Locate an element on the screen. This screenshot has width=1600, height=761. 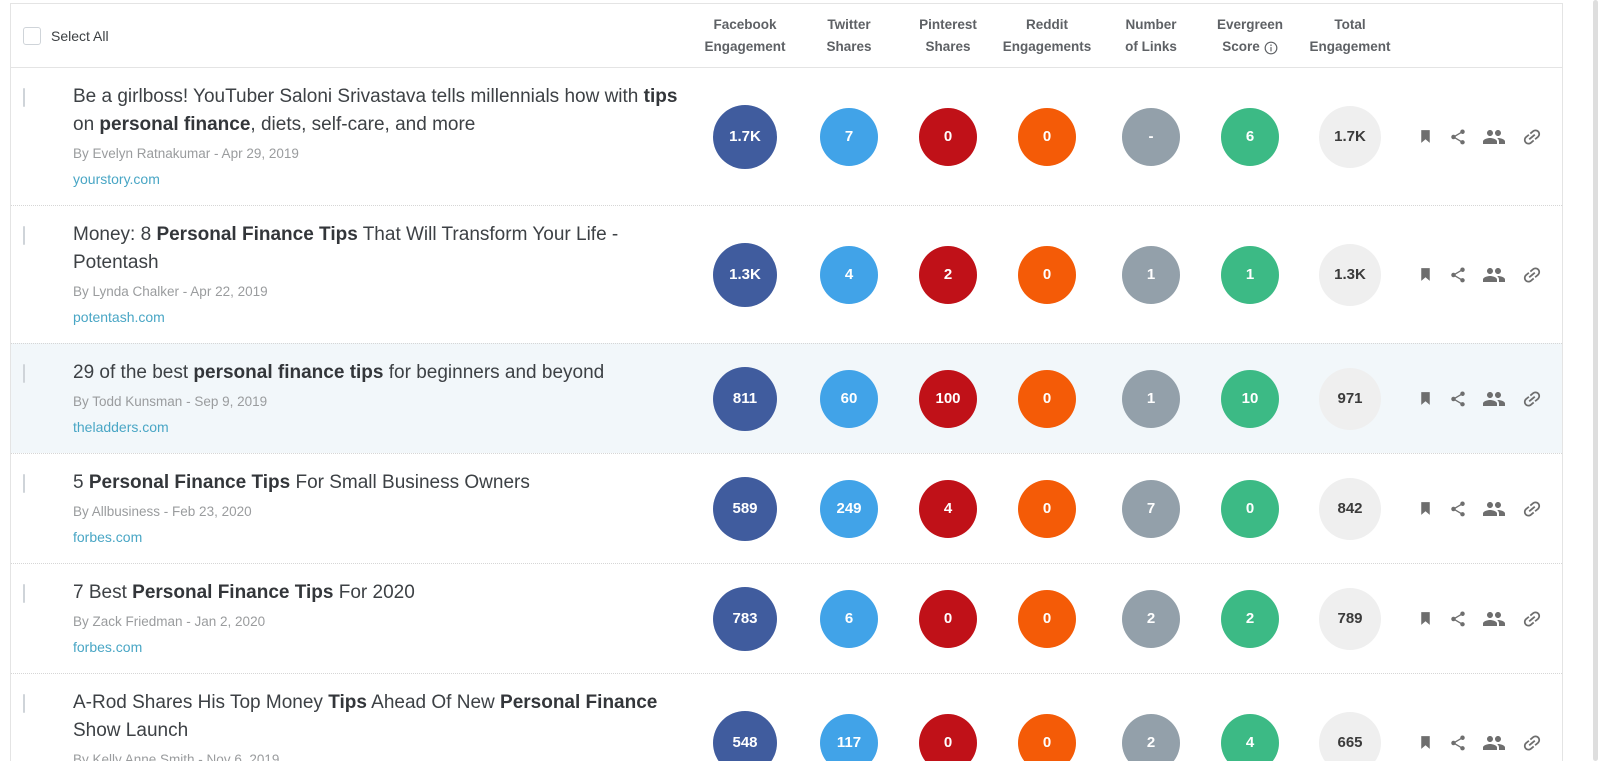
metric-cell: 100 is located at coordinates (948, 398).